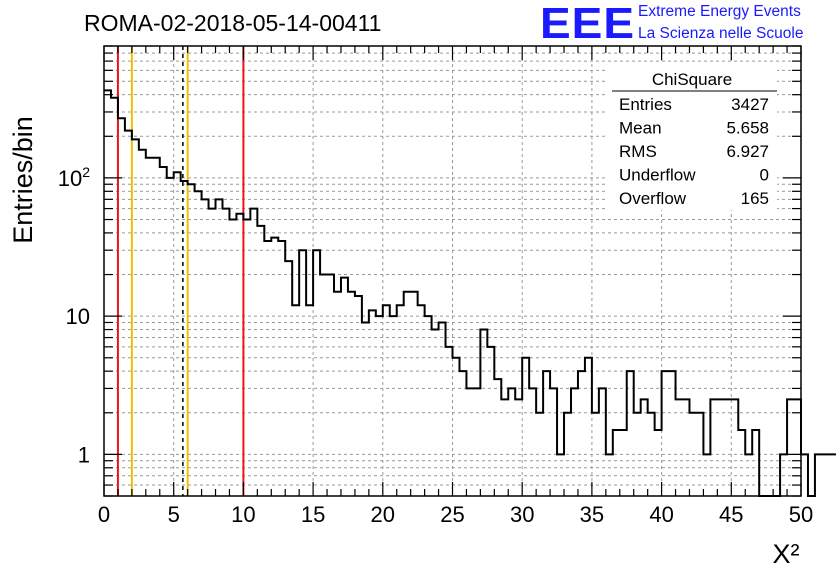 The width and height of the screenshot is (836, 572). Describe the element at coordinates (592, 514) in the screenshot. I see `x-tick-label: 35` at that location.